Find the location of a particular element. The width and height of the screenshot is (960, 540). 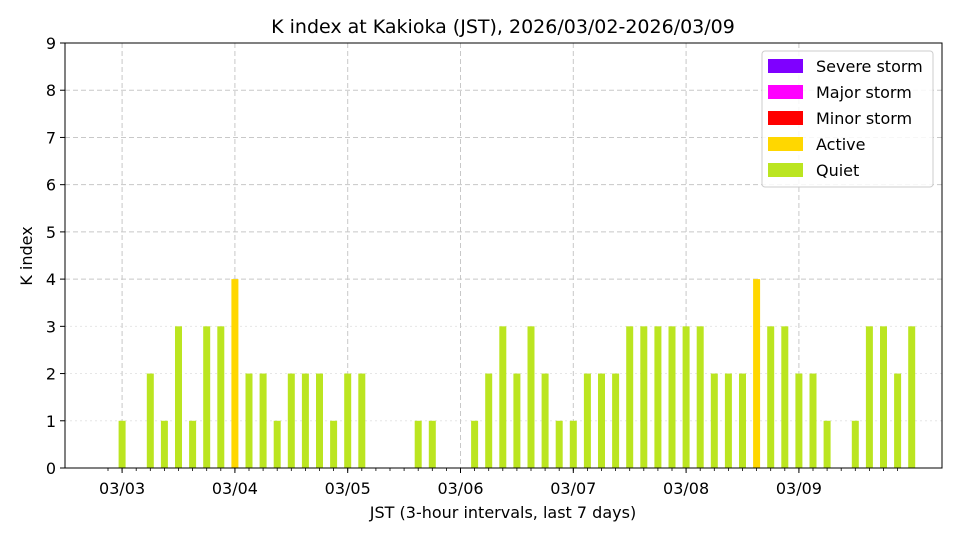

legend-label: Severe storm is located at coordinates (869, 66).